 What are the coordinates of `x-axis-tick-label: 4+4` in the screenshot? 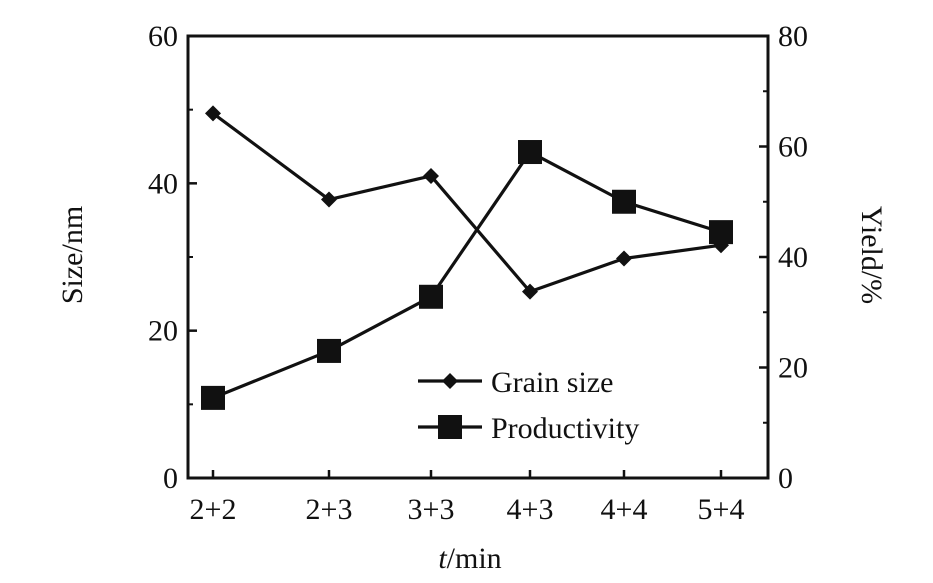 It's located at (624, 509).